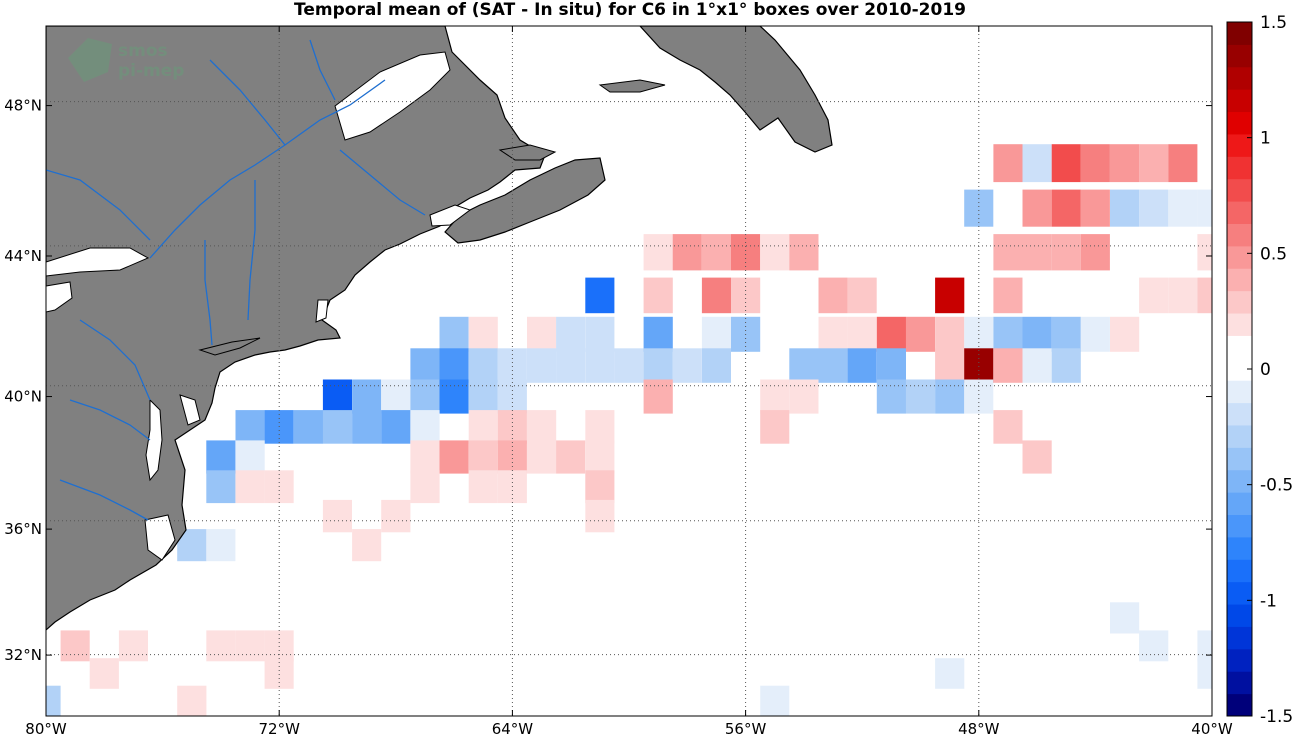 The height and width of the screenshot is (738, 1297). I want to click on lat-tick-label: 40°N, so click(23, 397).